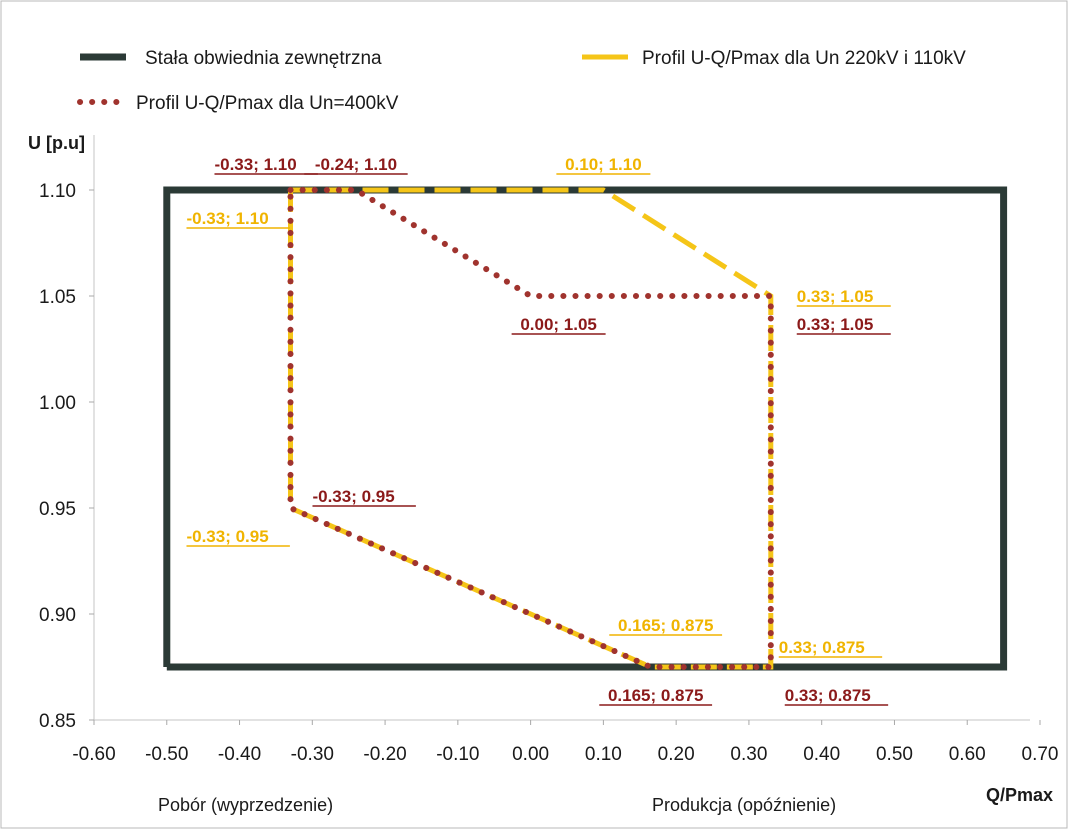 This screenshot has width=1068, height=834. Describe the element at coordinates (57, 403) in the screenshot. I see `y-tick-label-1-00: 1.00` at that location.